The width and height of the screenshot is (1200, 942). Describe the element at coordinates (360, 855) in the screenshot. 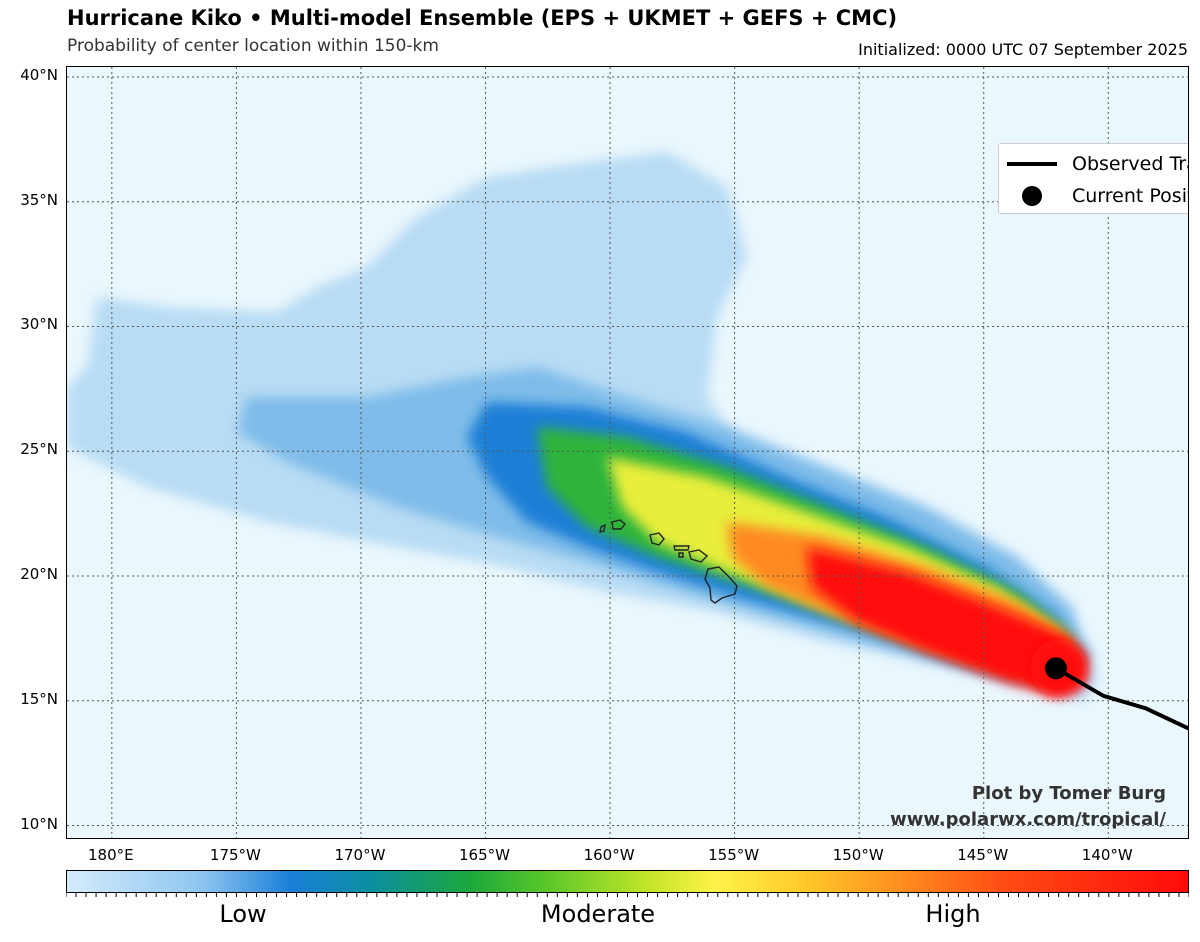

I see `longitude-tick-label: 170°W` at that location.